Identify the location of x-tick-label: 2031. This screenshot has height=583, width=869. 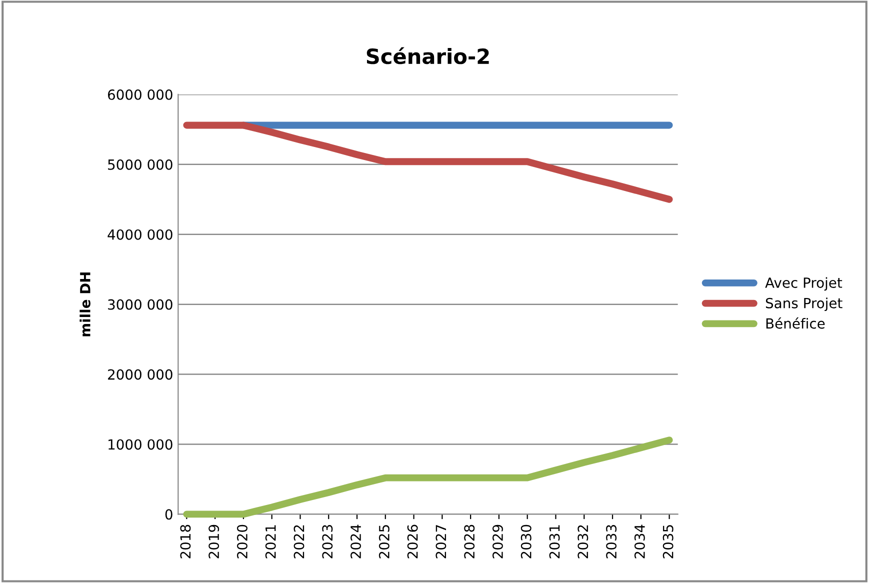
(554, 541).